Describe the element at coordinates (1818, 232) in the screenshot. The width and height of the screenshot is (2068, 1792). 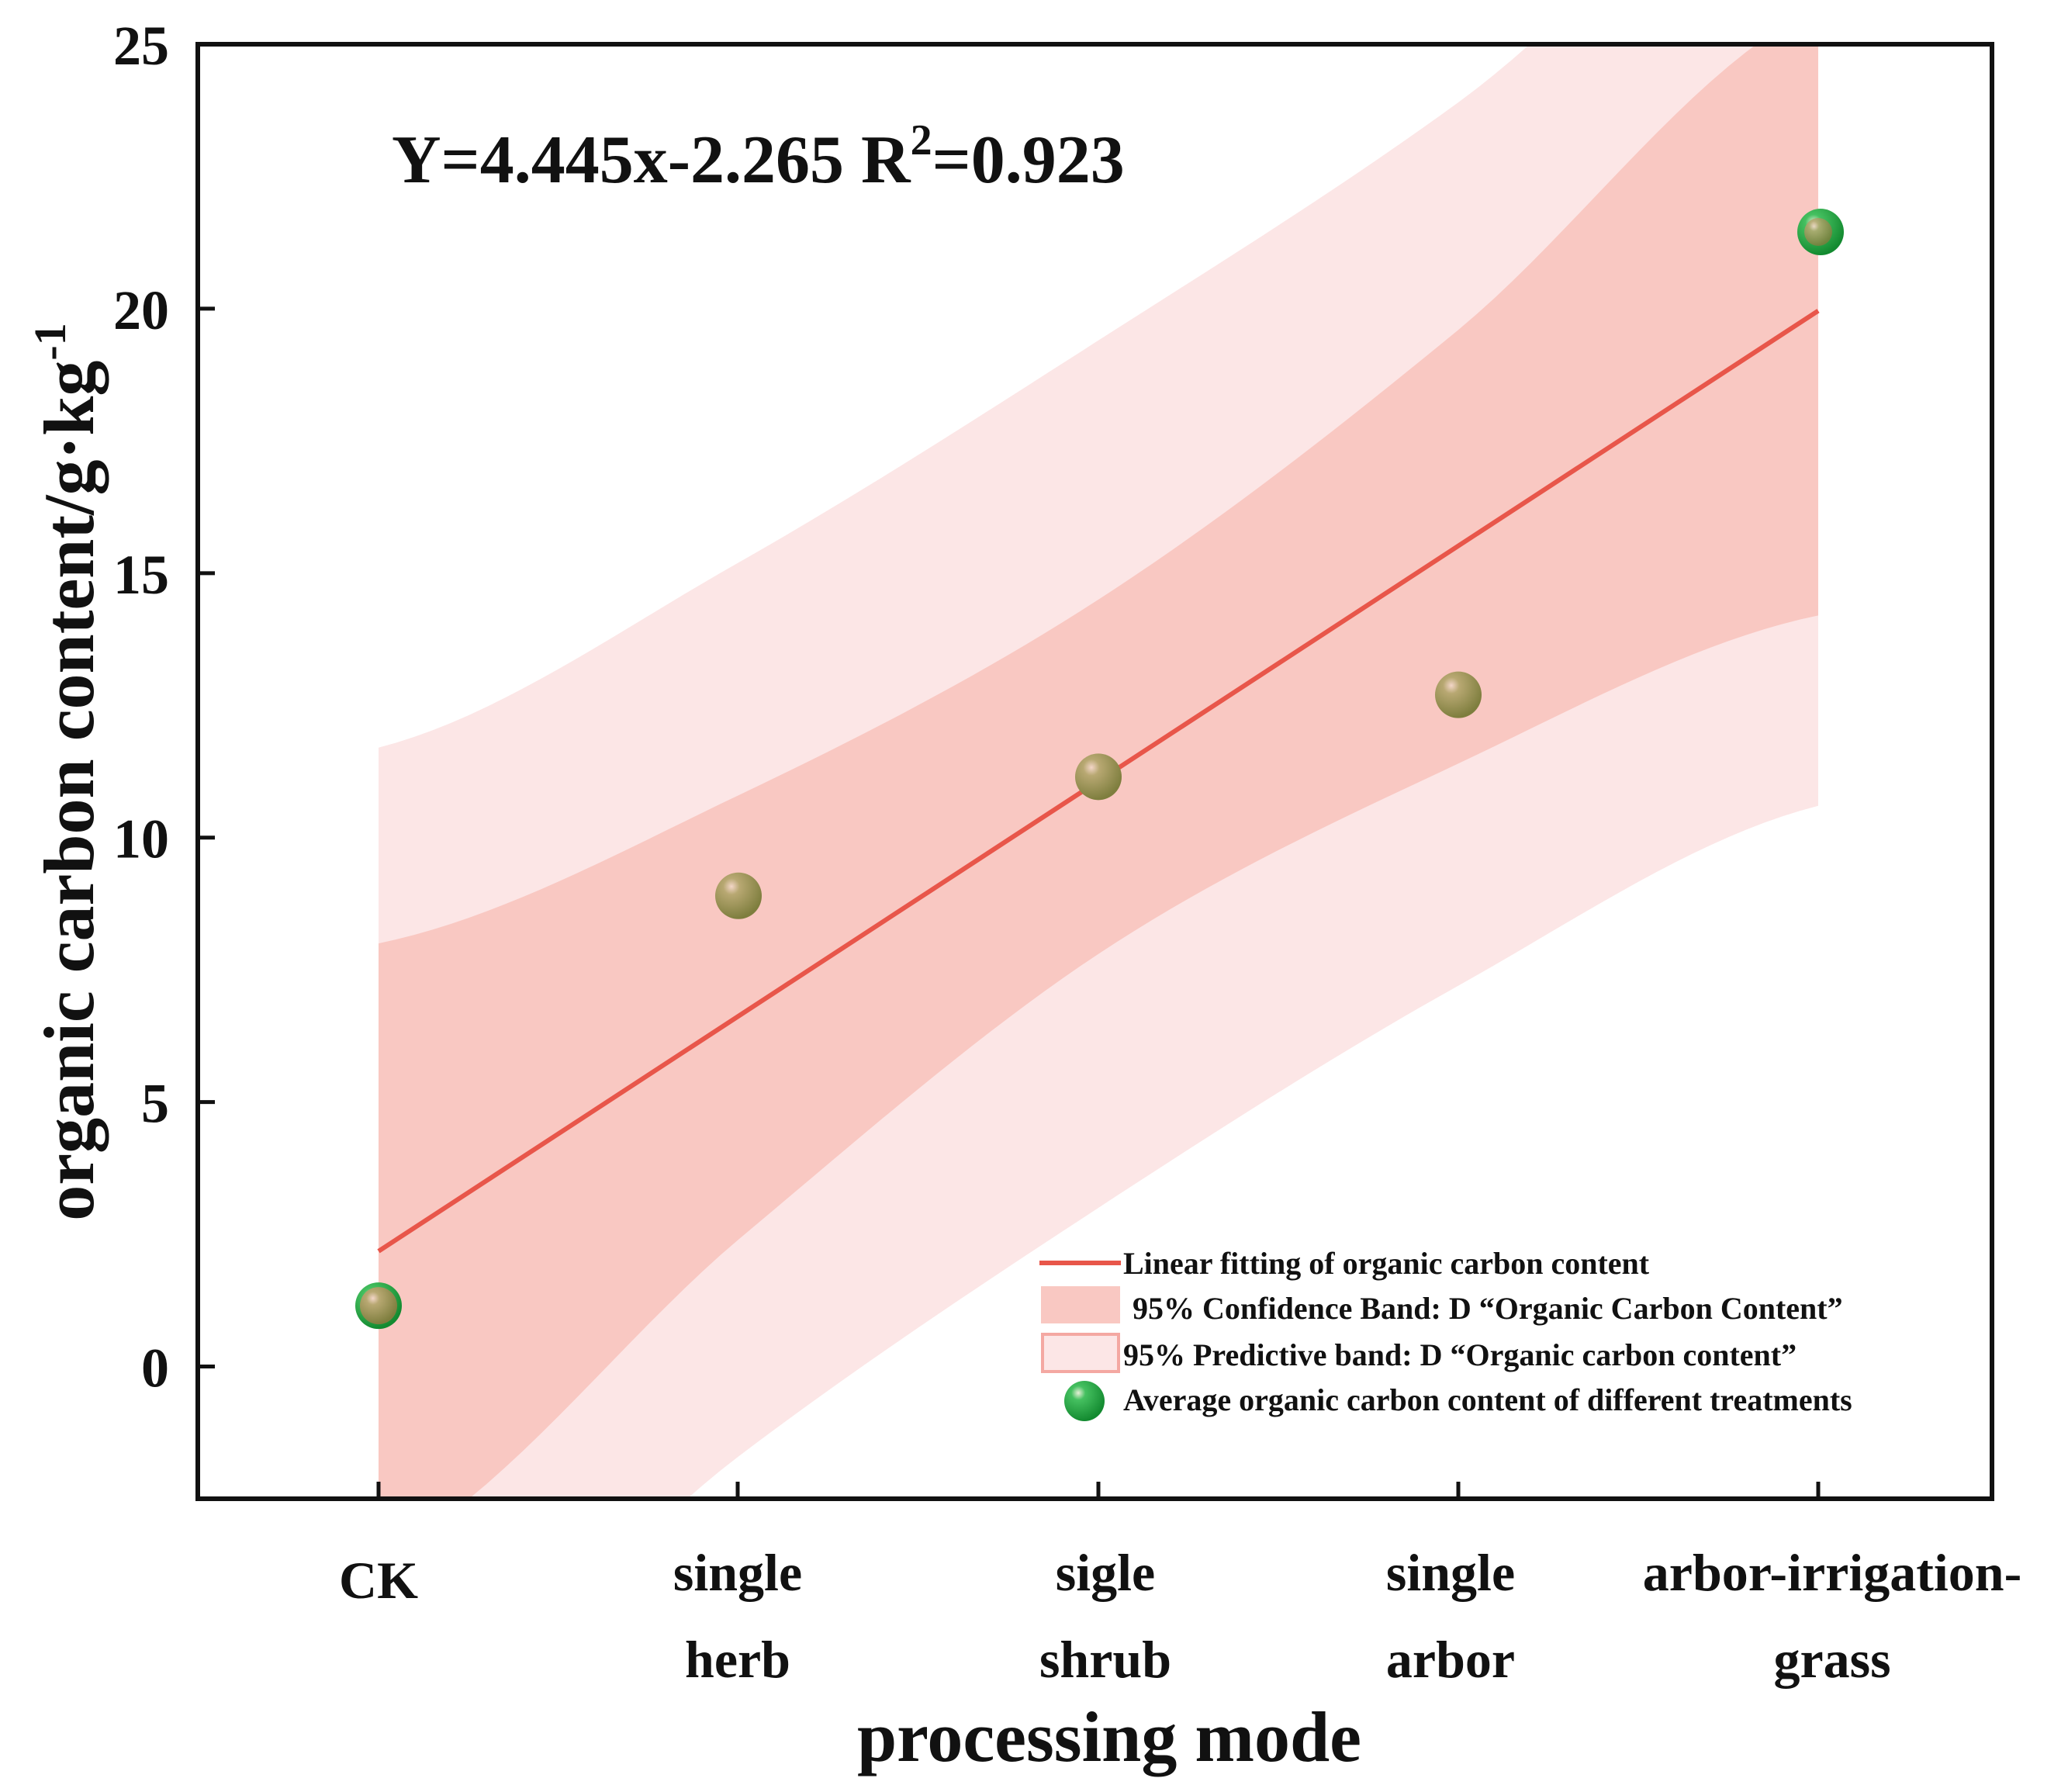
I see `data-point-core` at that location.